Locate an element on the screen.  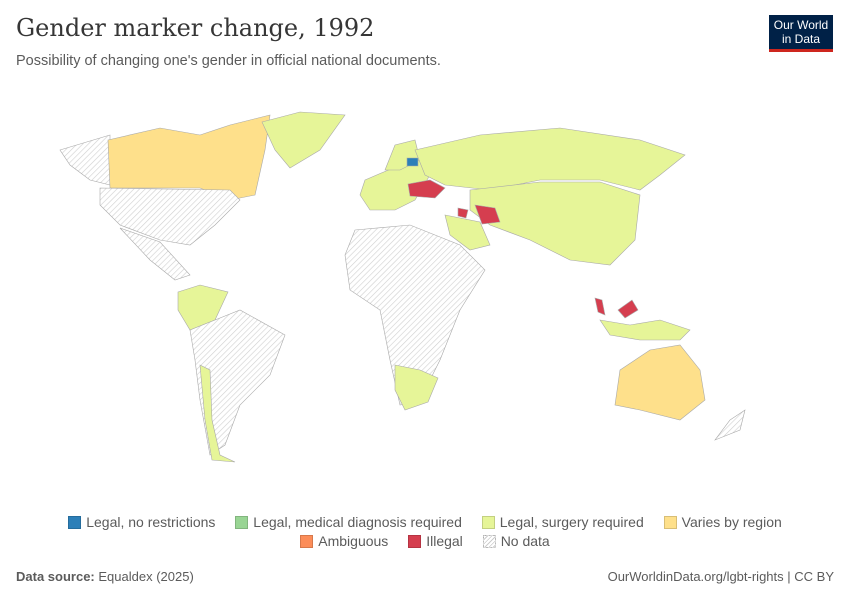
legend-label: Ambiguous is located at coordinates (353, 541).